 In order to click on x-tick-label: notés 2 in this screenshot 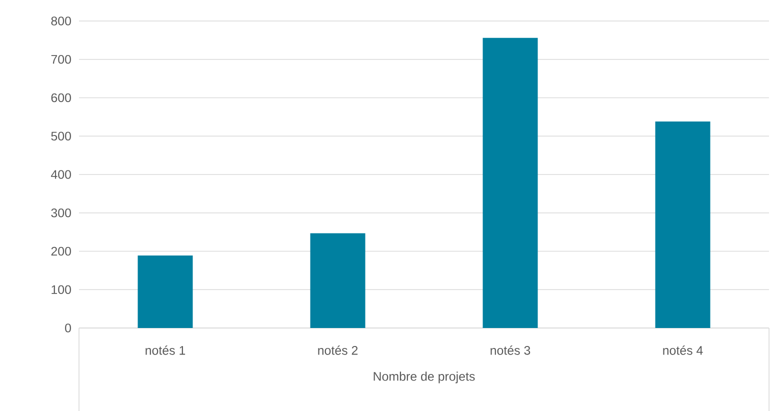, I will do `click(338, 350)`.